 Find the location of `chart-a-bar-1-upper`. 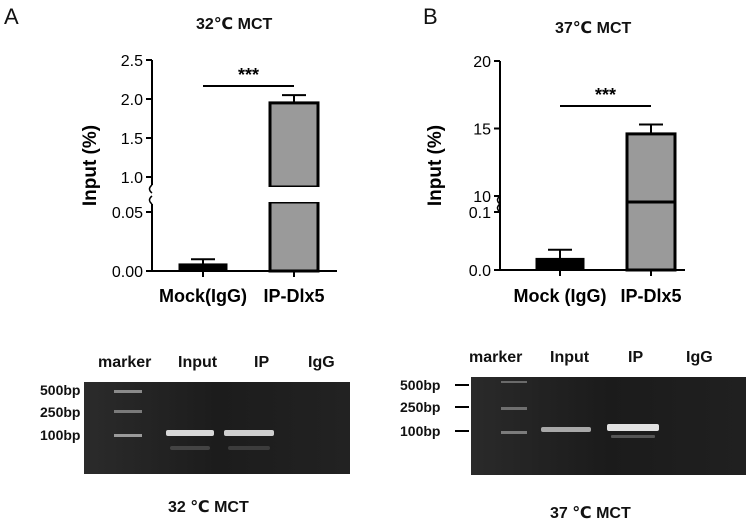

chart-a-bar-1-upper is located at coordinates (294, 145).